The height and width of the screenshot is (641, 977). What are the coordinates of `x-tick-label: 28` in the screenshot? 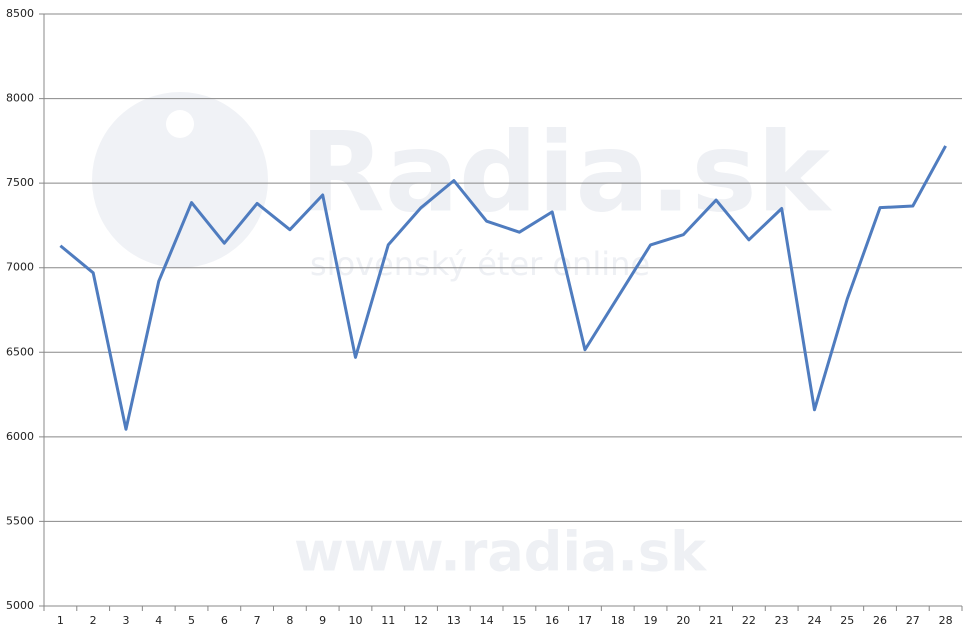 It's located at (946, 620).